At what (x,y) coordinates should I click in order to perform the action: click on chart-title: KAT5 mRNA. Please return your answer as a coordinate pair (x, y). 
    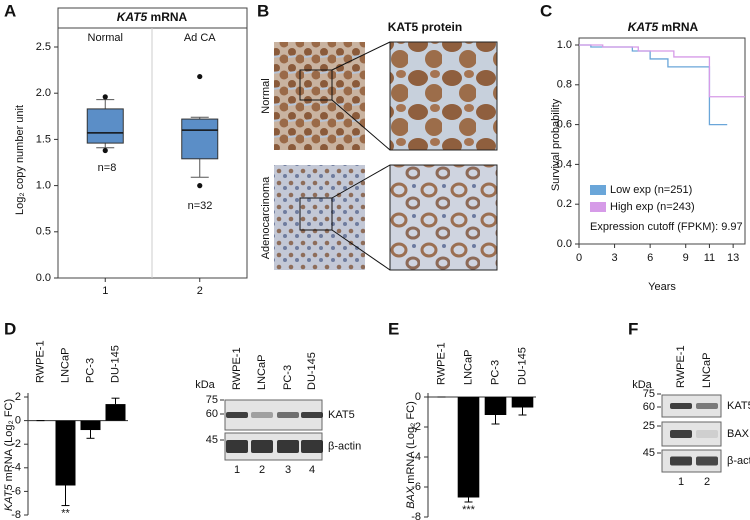
    Looking at the image, I should click on (663, 27).